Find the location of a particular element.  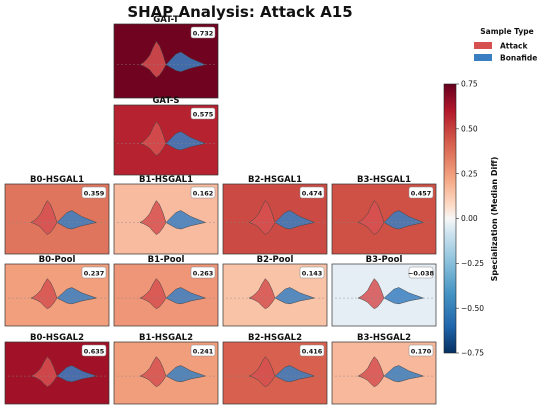

value-label: 0.416 is located at coordinates (312, 352).